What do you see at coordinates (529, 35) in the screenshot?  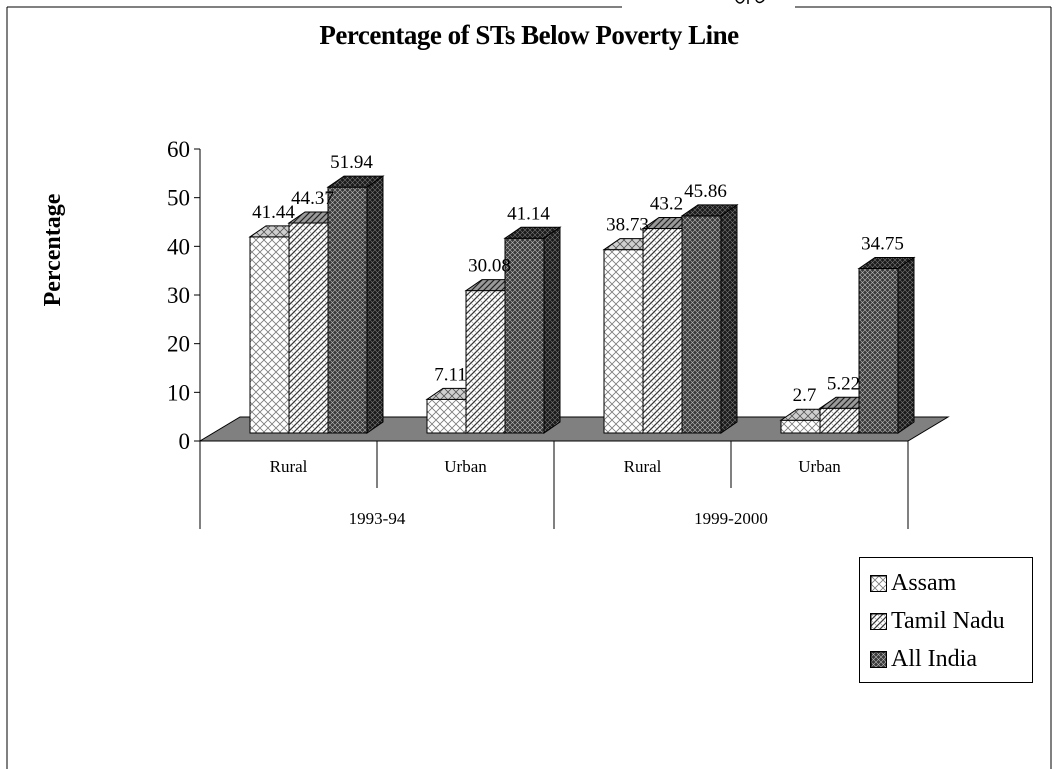 I see `chart-title: Percentage of STs Below Poverty Line` at bounding box center [529, 35].